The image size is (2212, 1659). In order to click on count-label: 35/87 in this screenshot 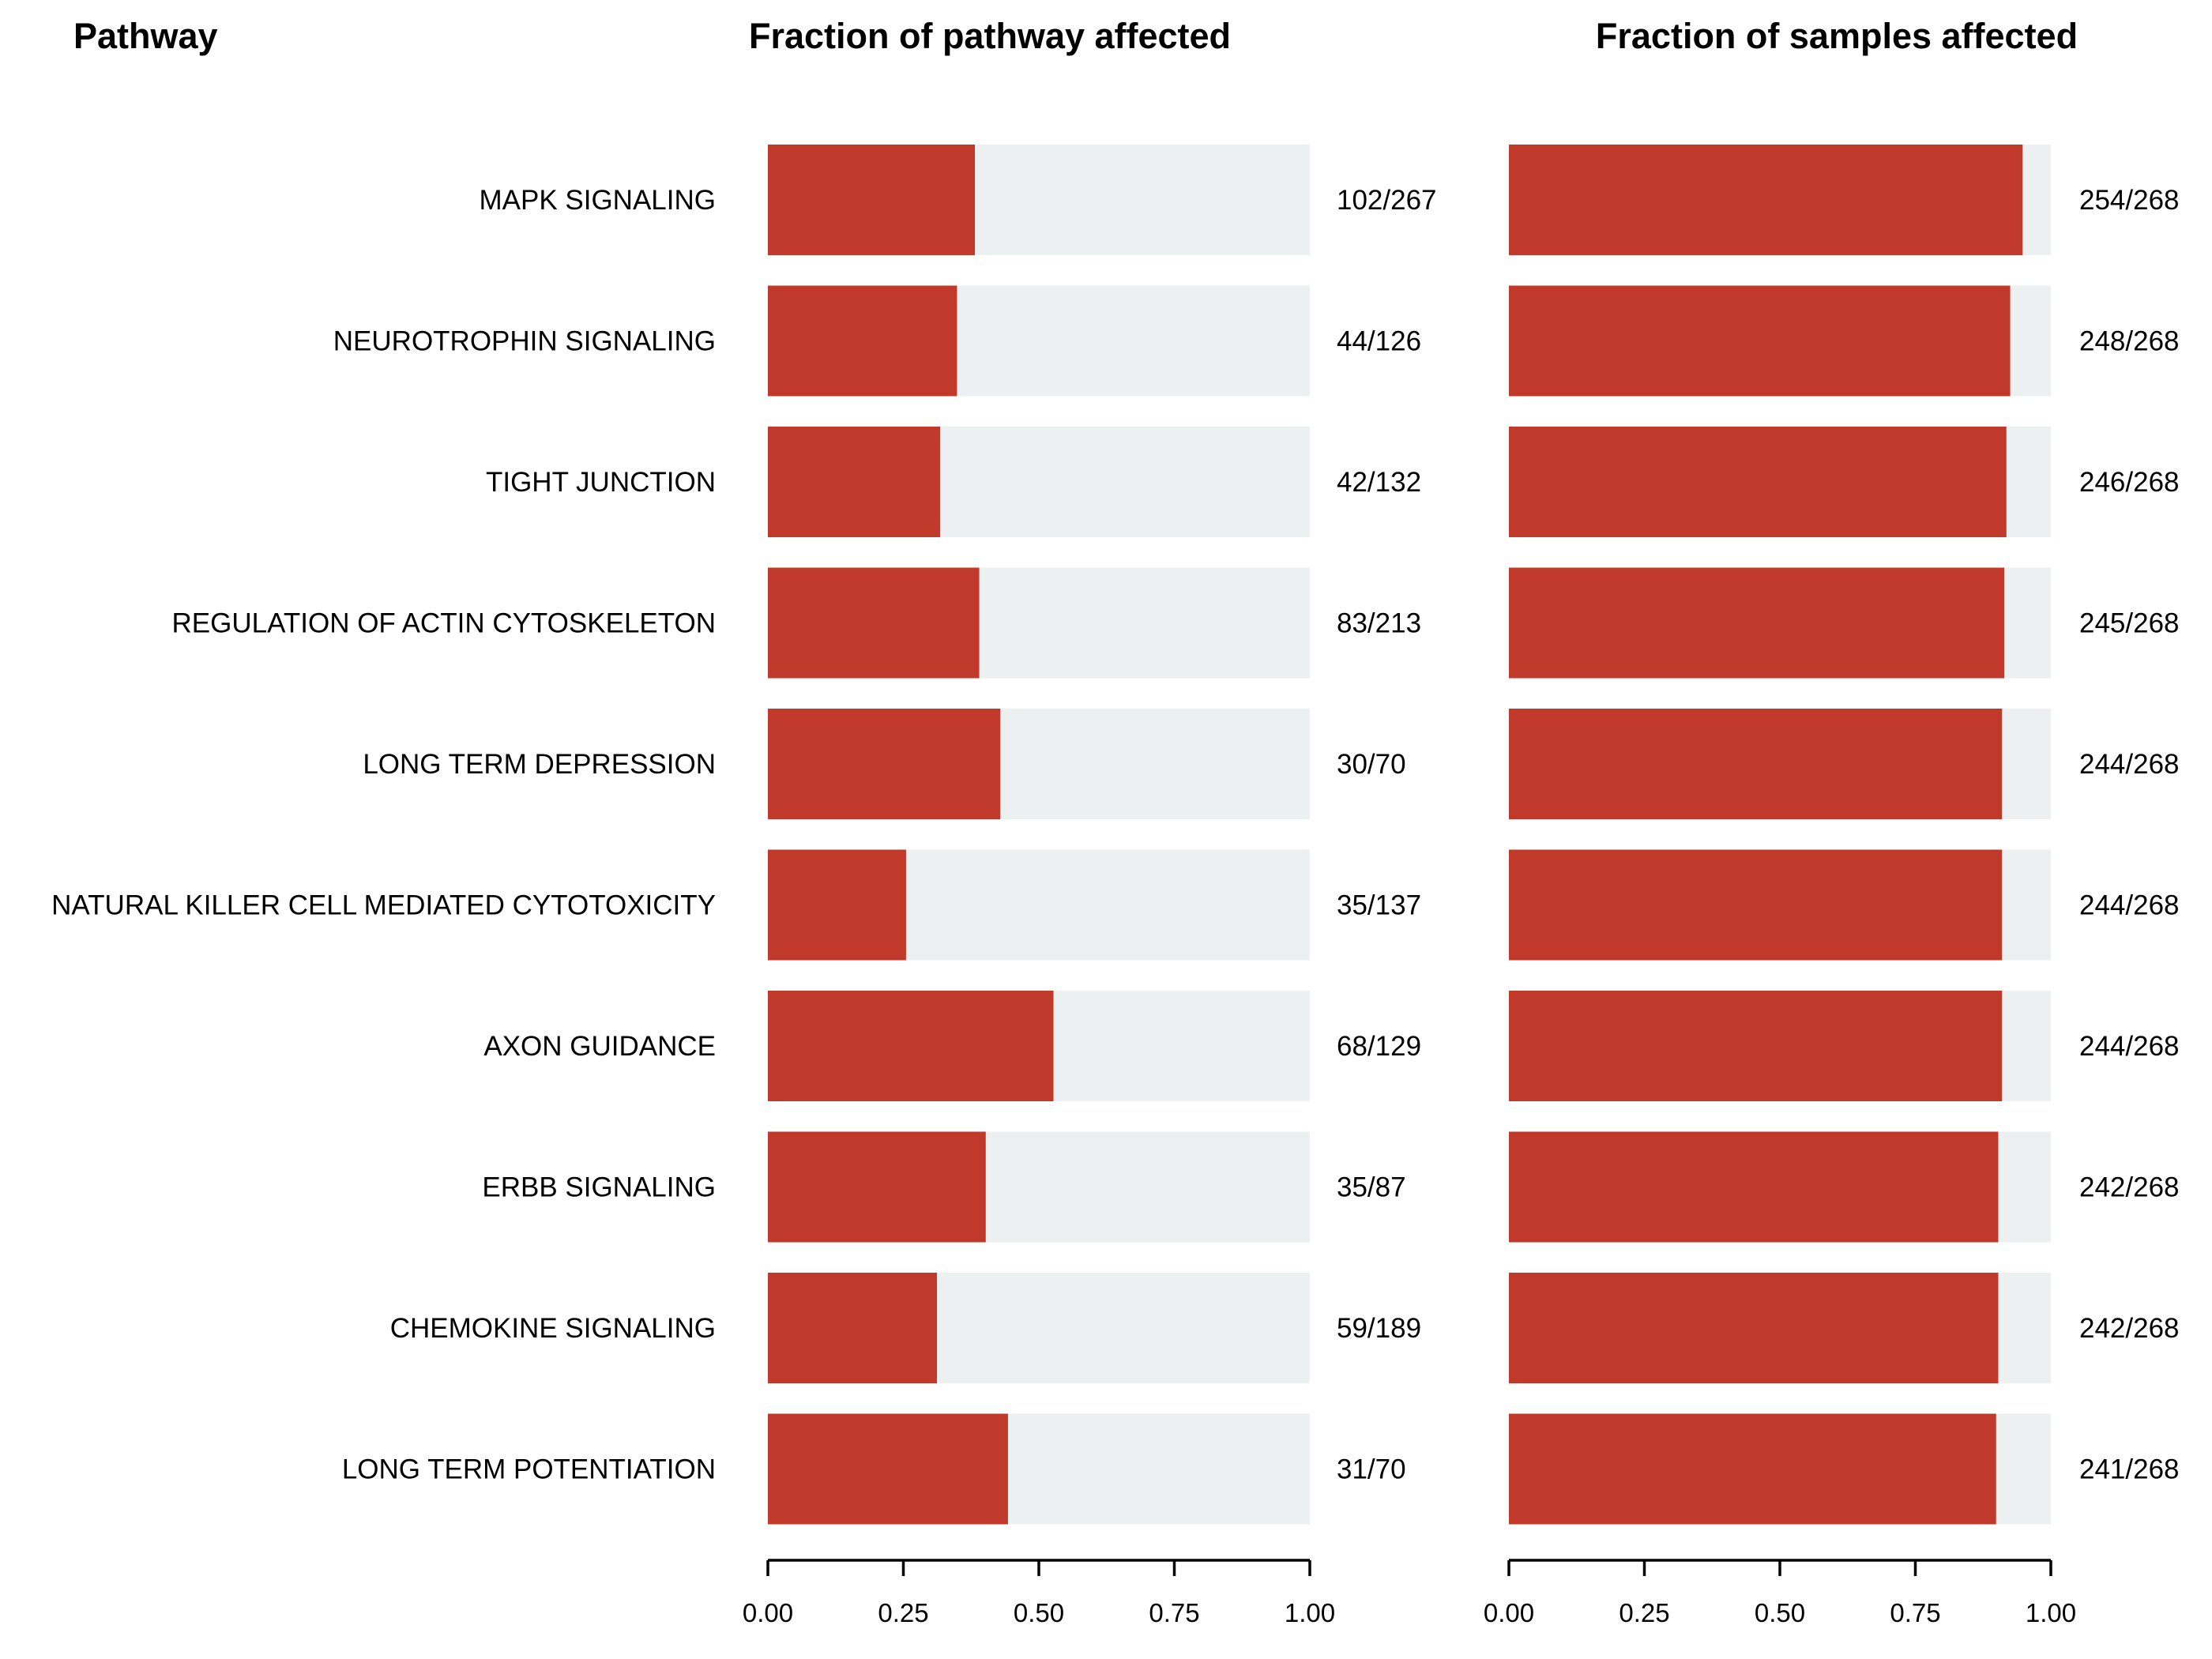, I will do `click(1372, 1188)`.